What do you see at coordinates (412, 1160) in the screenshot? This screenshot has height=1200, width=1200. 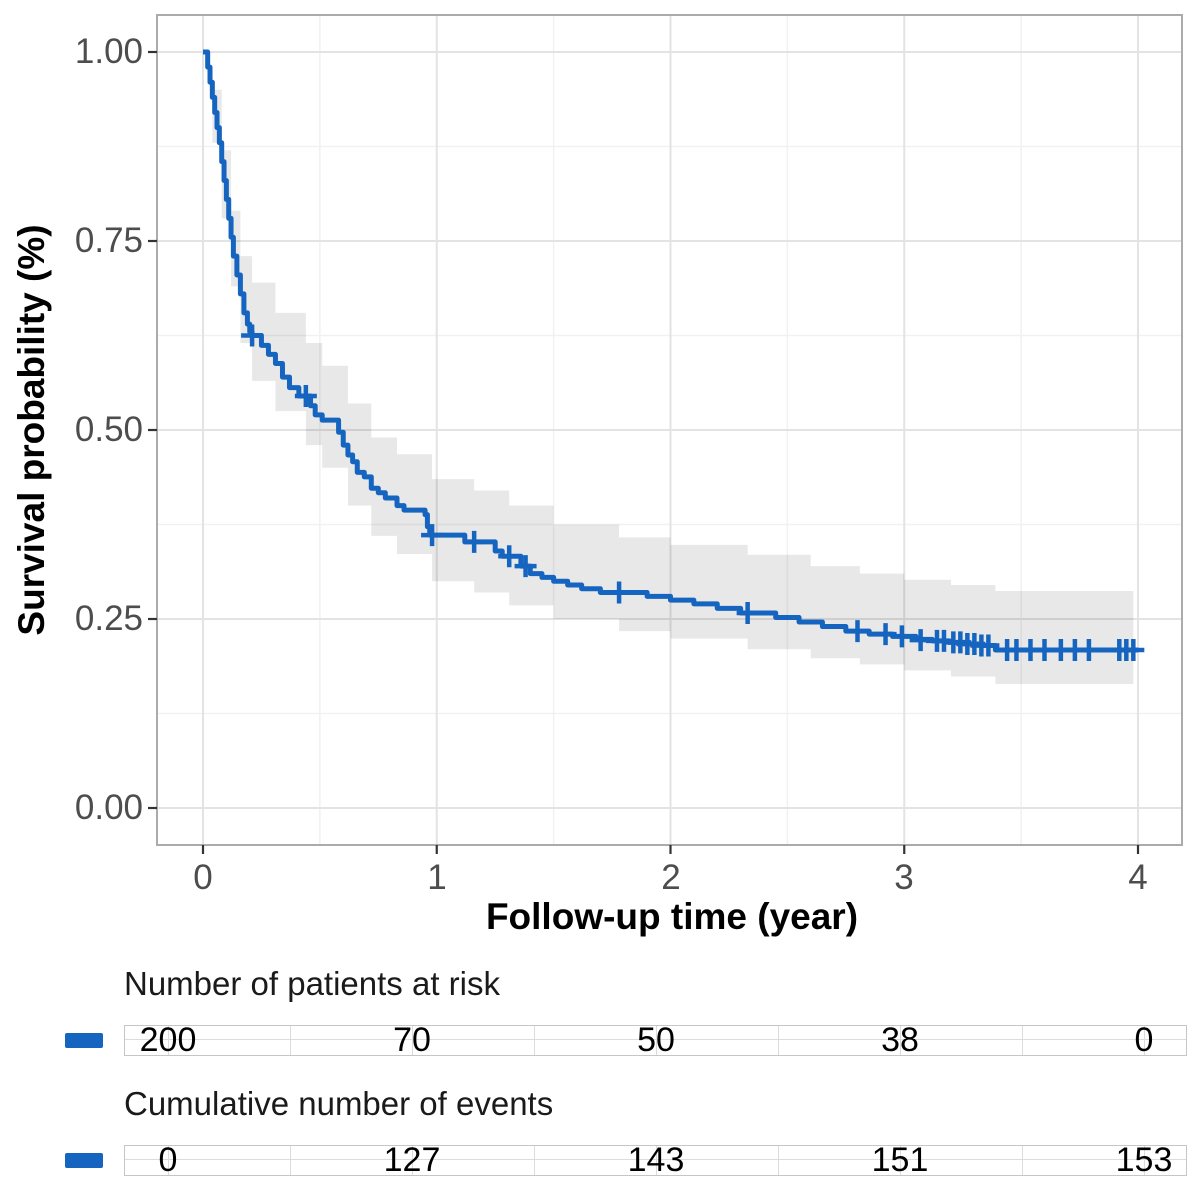 I see `events-value-t1: 127` at bounding box center [412, 1160].